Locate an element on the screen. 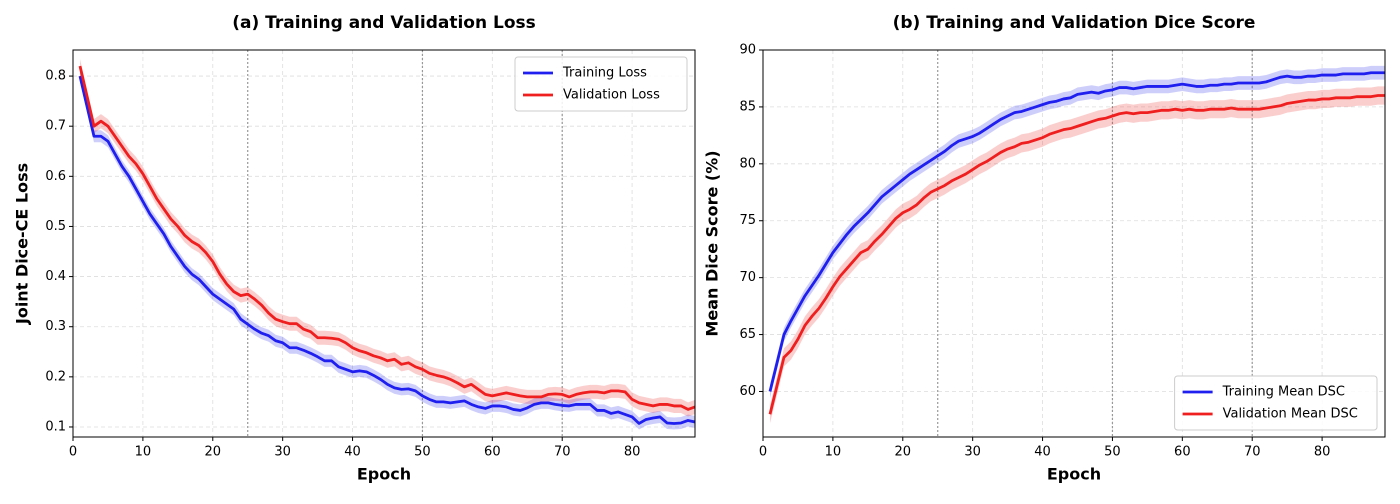 This screenshot has width=1400, height=504. y-tick-label: 80 is located at coordinates (747, 163).